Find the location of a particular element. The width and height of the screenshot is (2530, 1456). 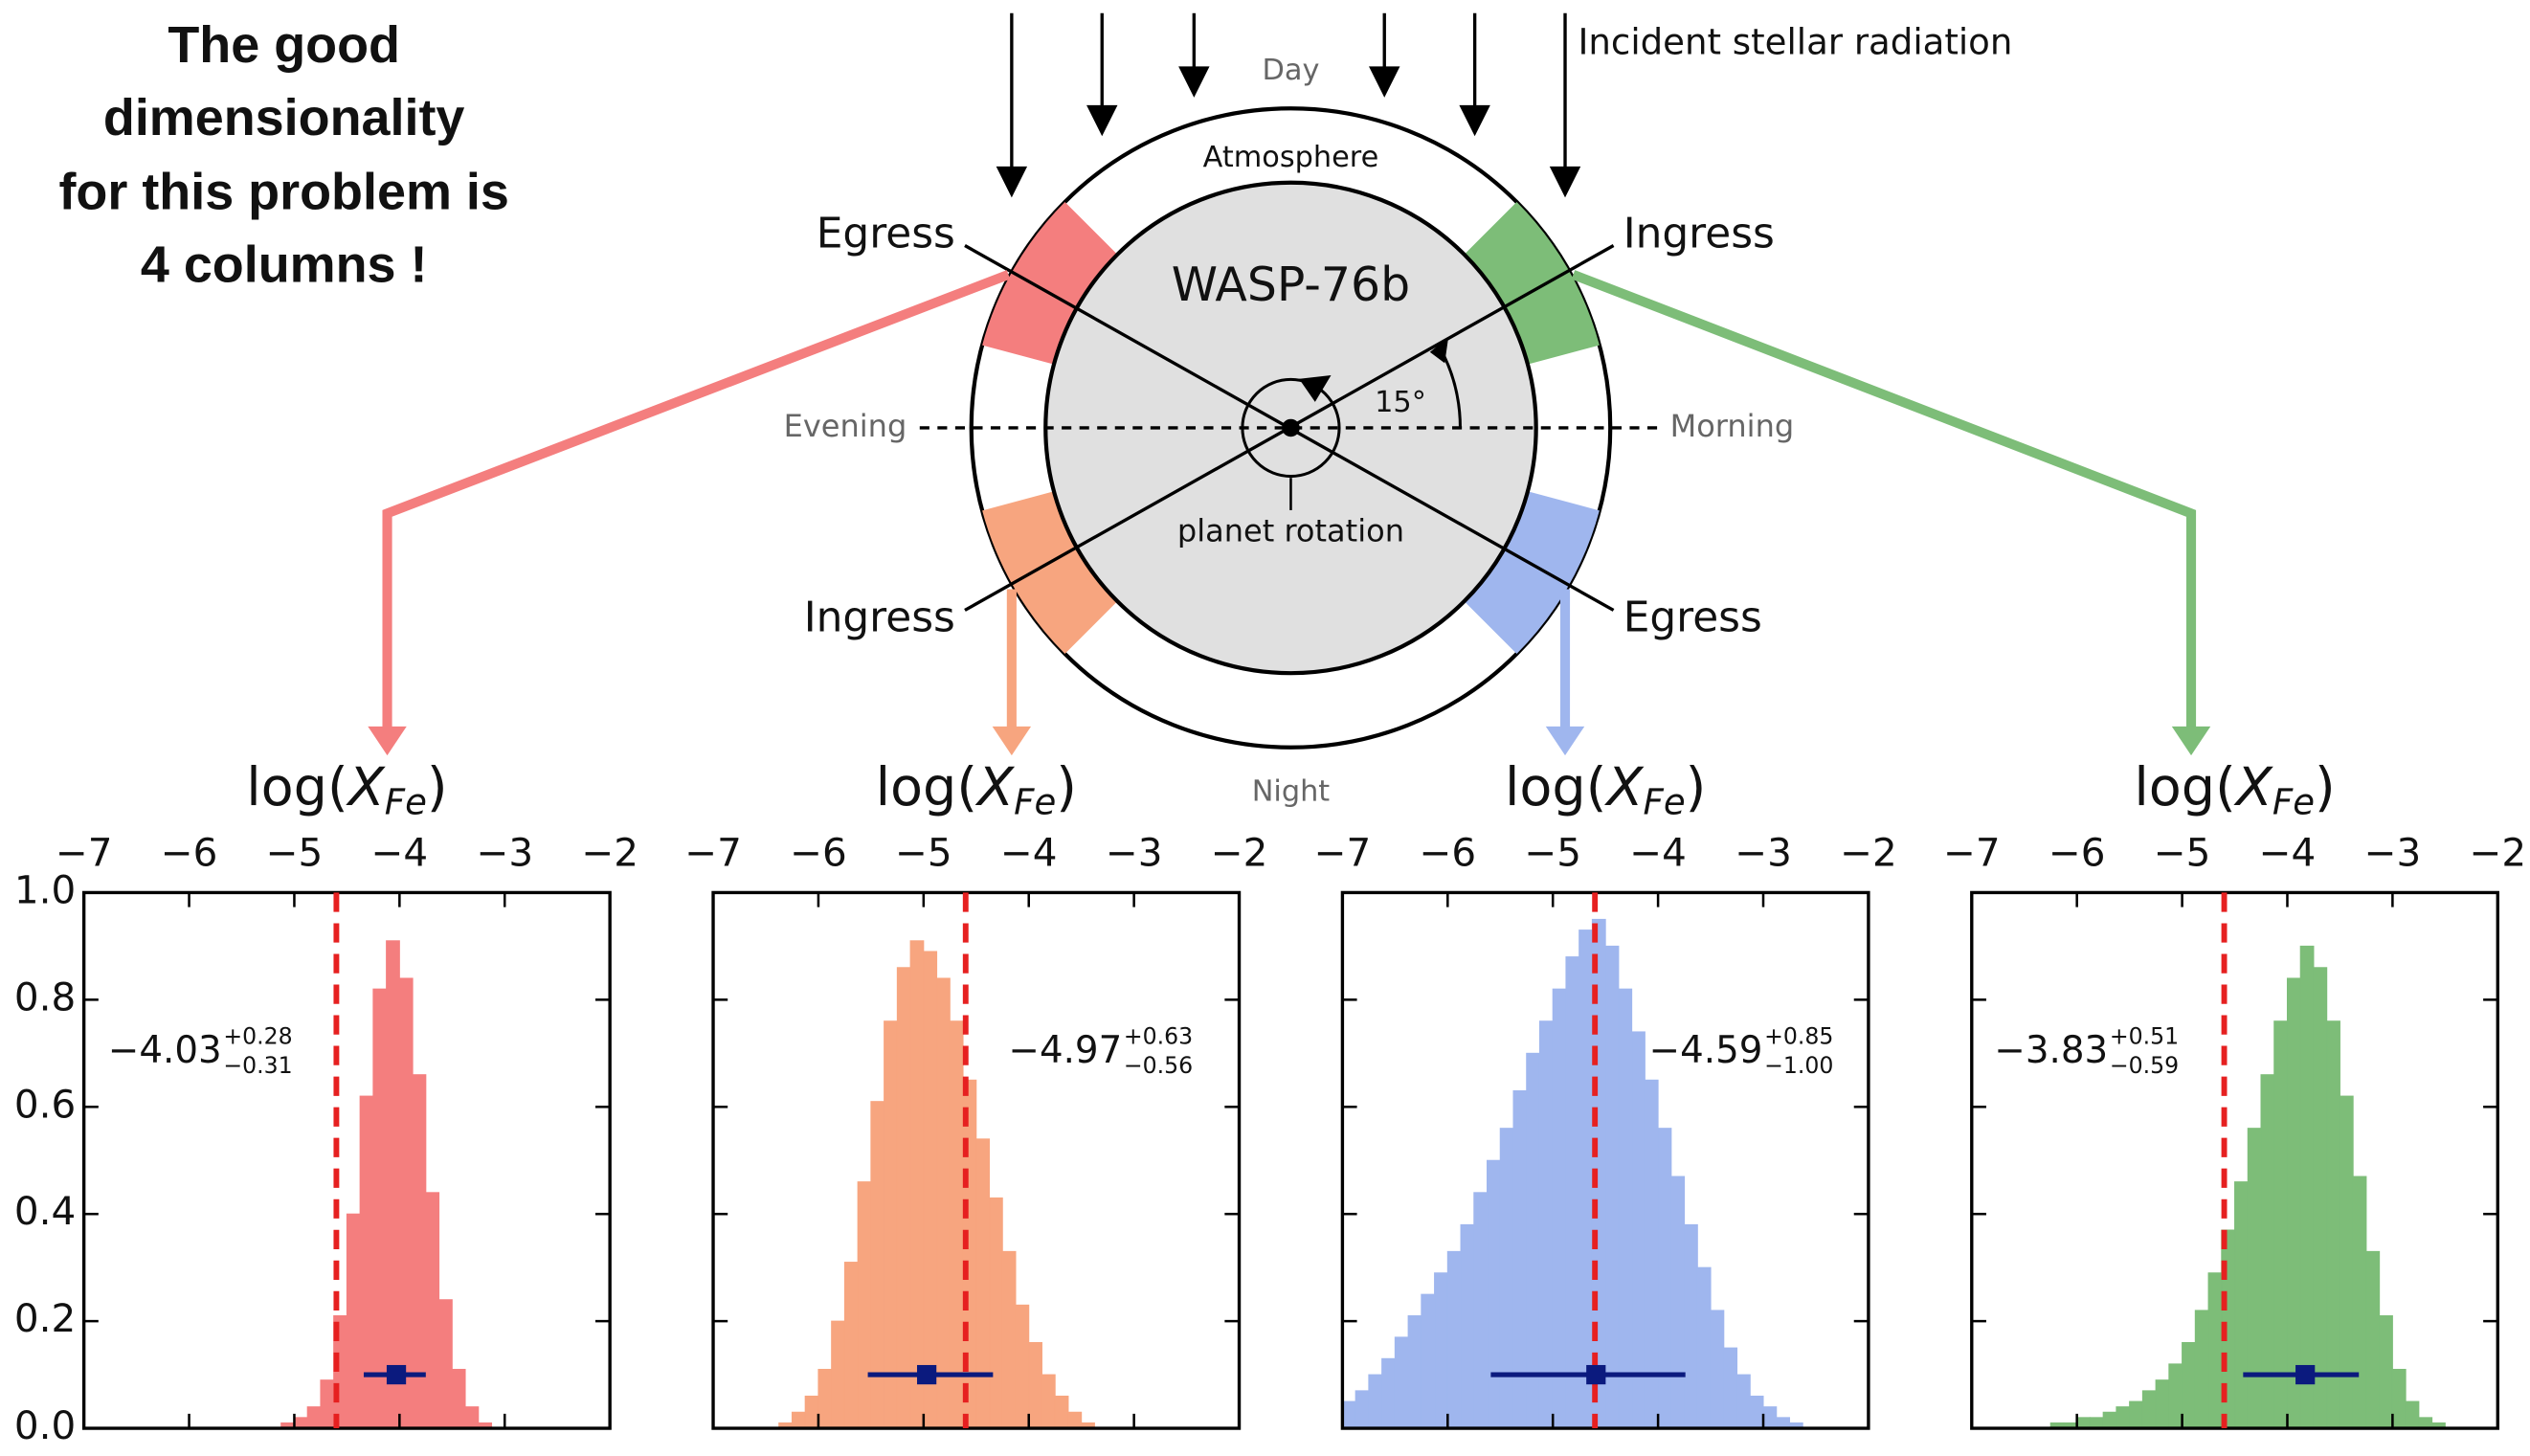

rotation-arrow is located at coordinates (1315, 388).